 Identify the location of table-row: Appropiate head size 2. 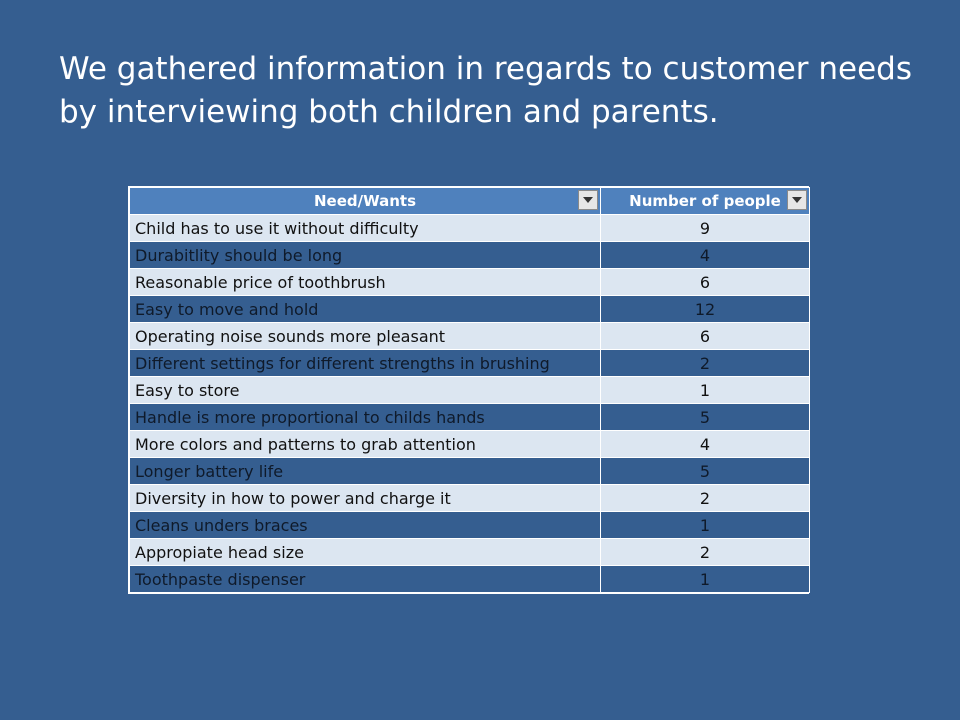
(469, 552).